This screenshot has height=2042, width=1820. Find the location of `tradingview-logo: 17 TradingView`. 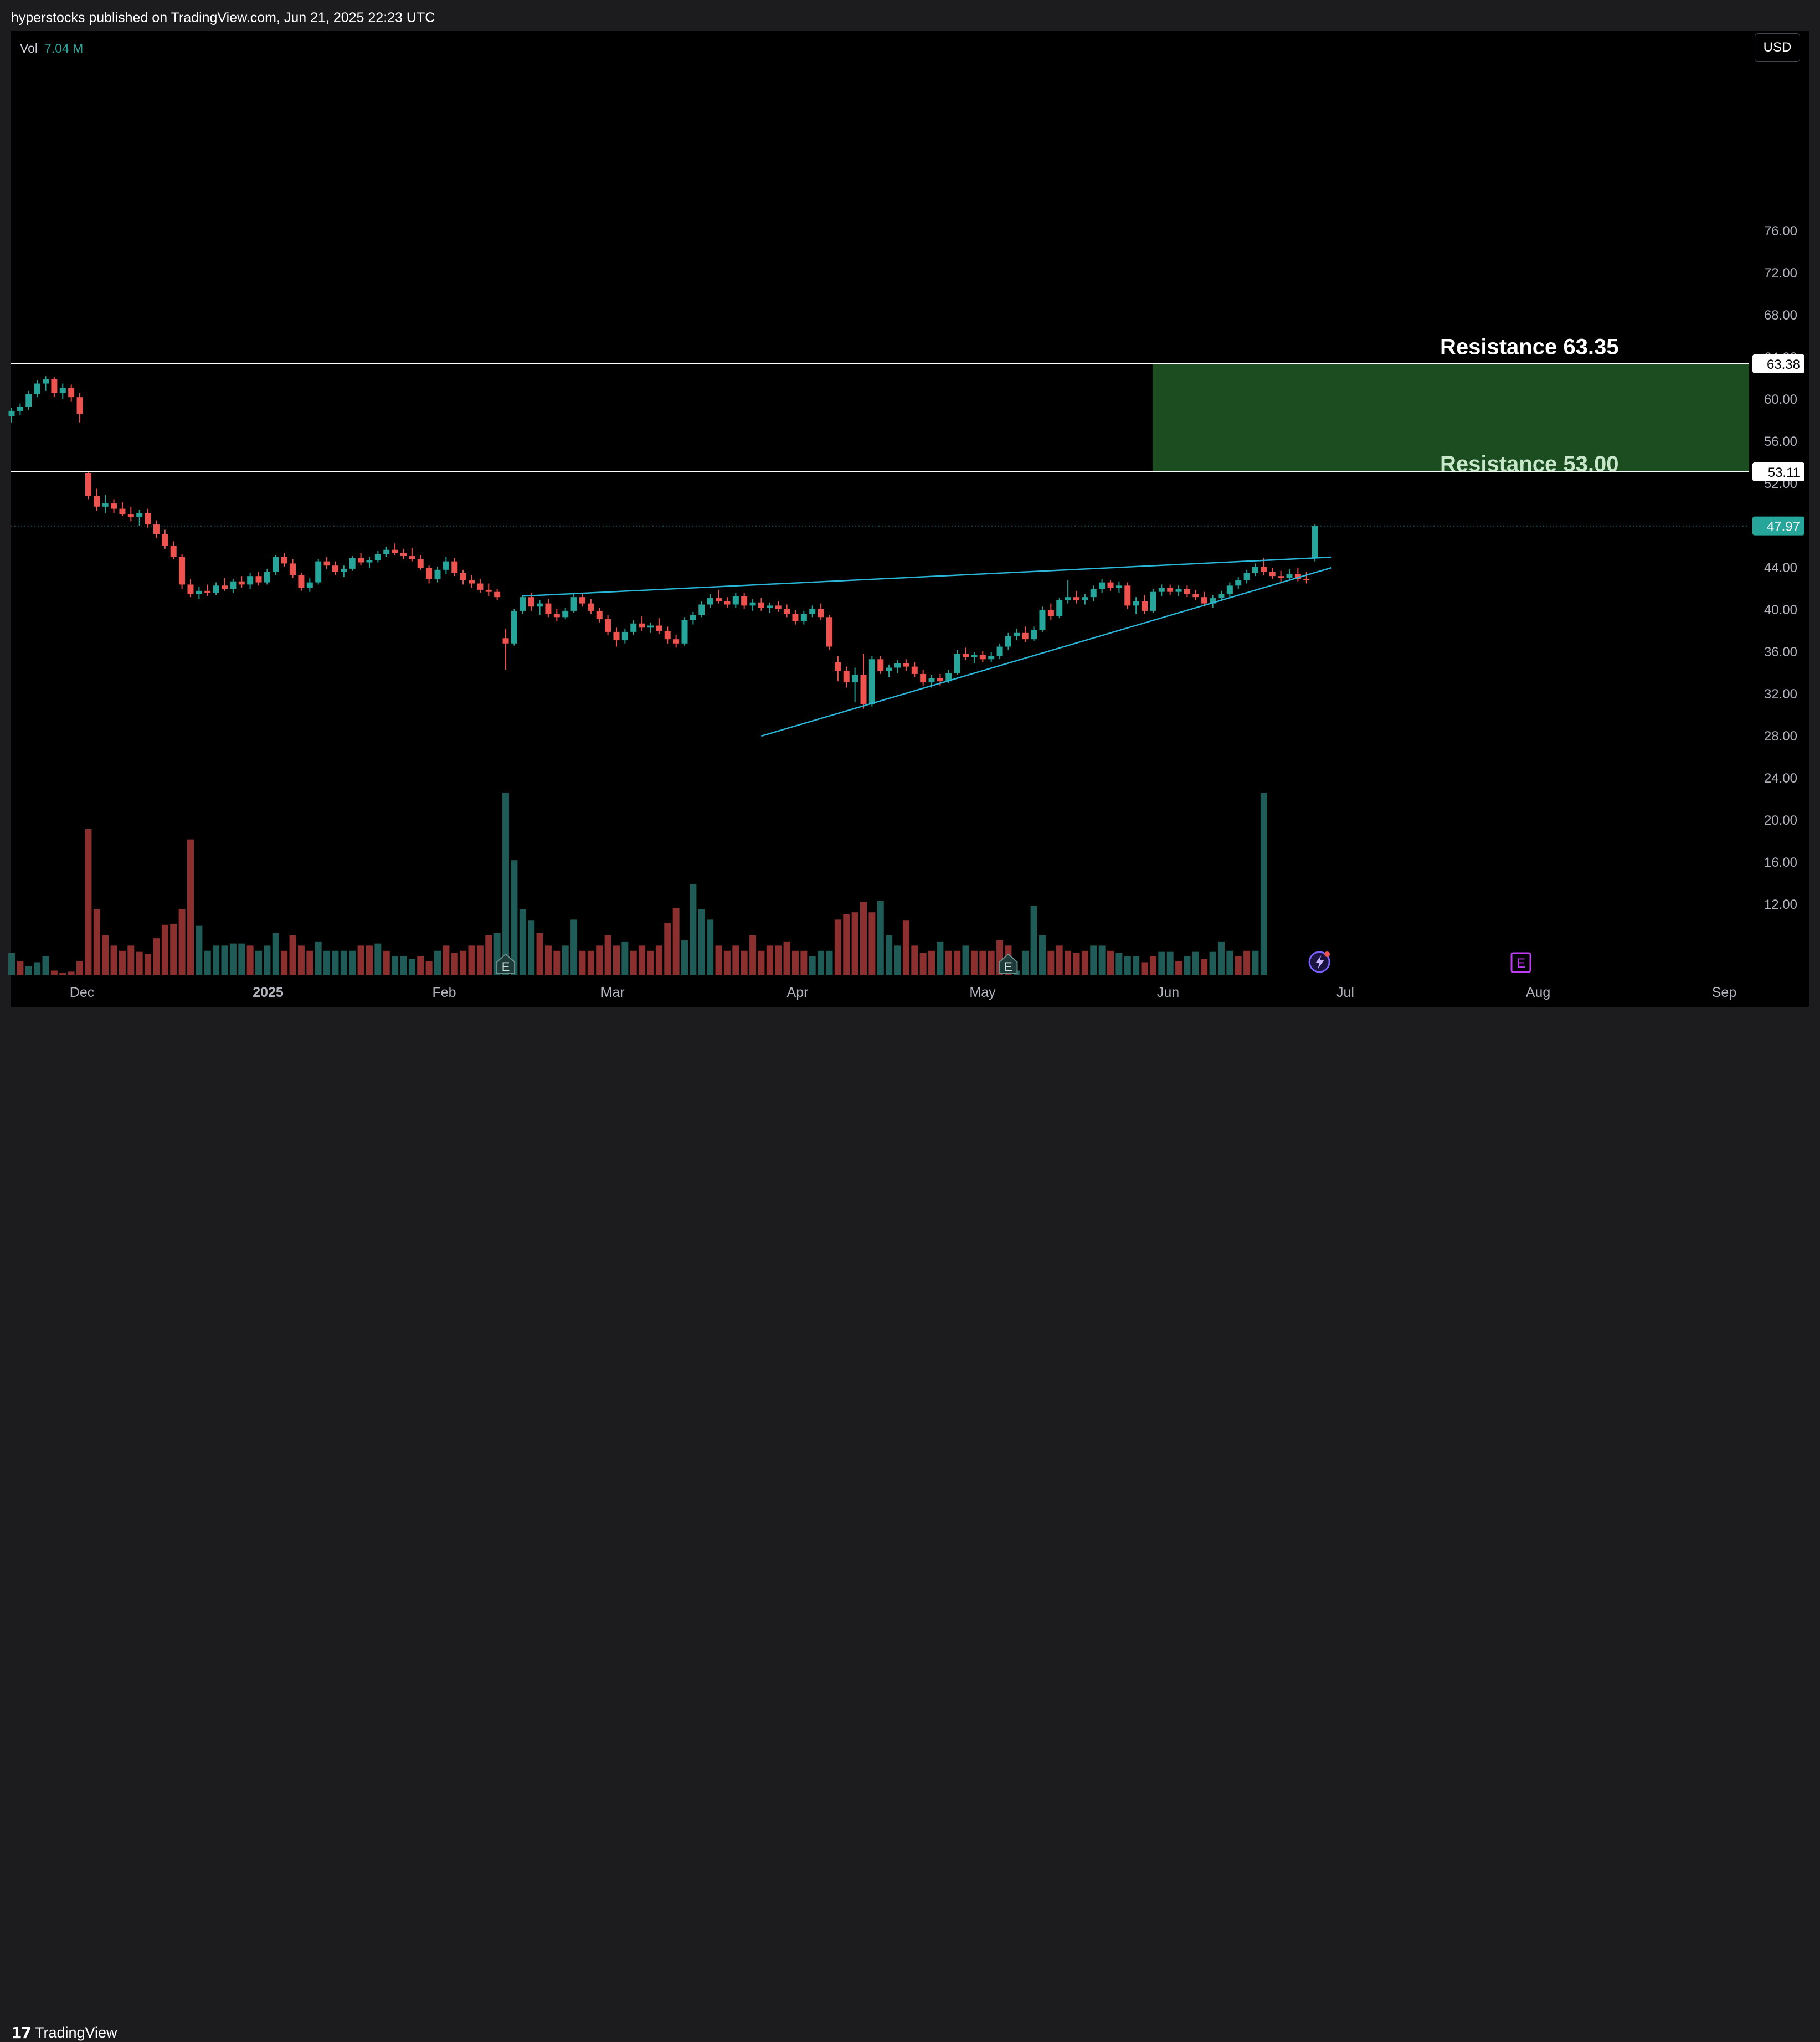

tradingview-logo: 17 TradingView is located at coordinates (64, 2033).